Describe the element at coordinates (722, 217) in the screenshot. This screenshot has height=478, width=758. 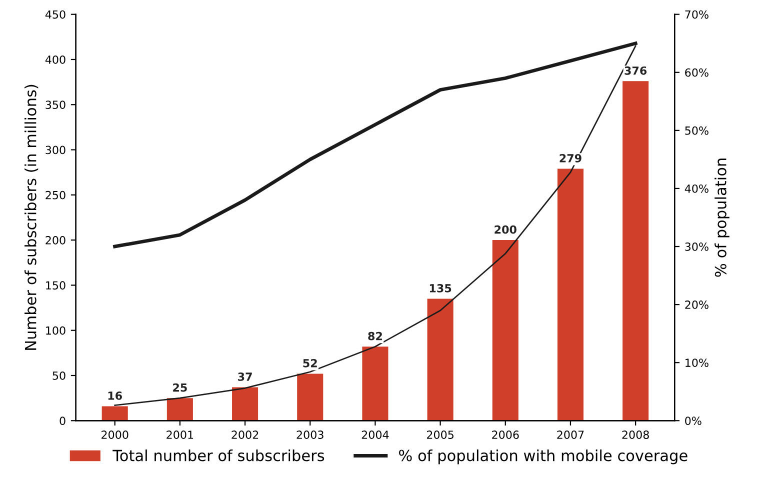
I see `y2-axis-title: % of population` at that location.